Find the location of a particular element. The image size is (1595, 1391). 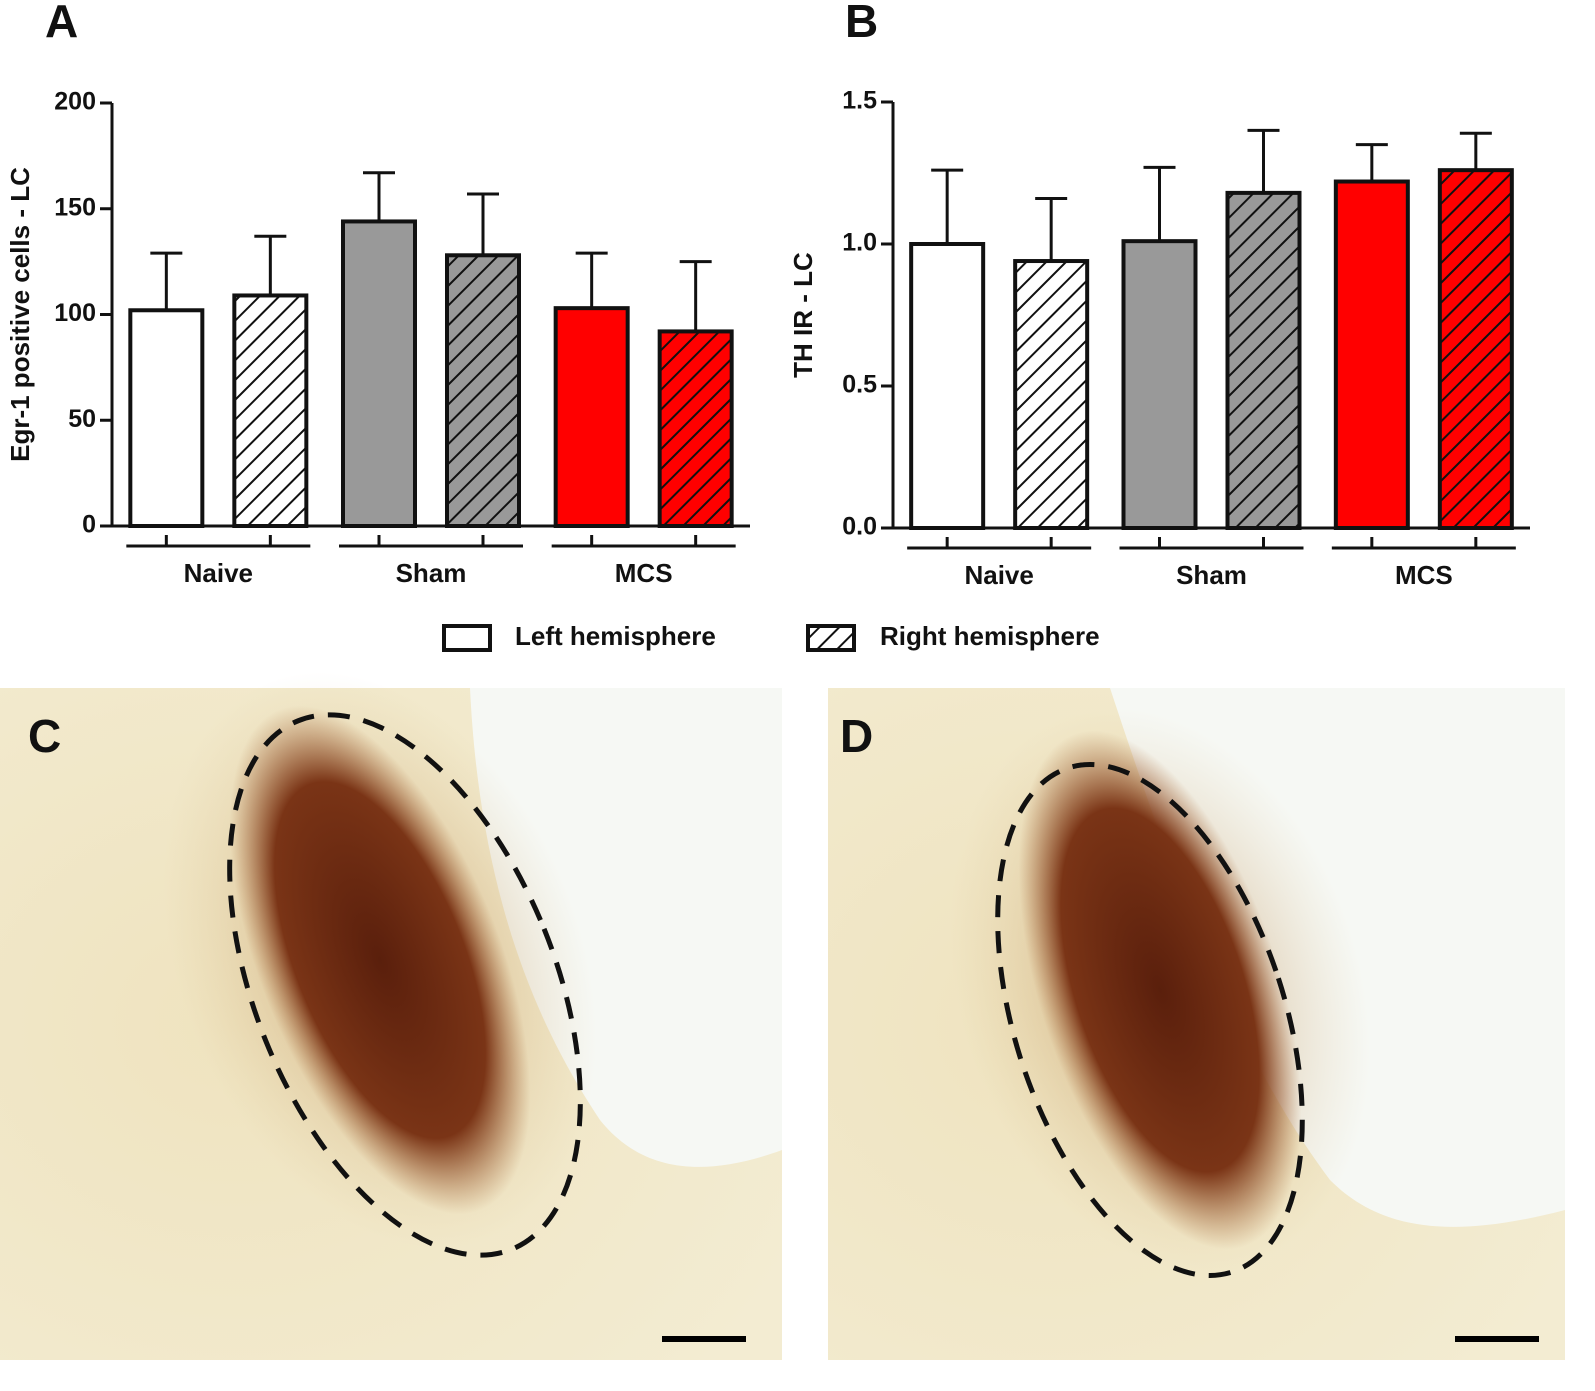

y-tick-label: 0 is located at coordinates (89, 525).